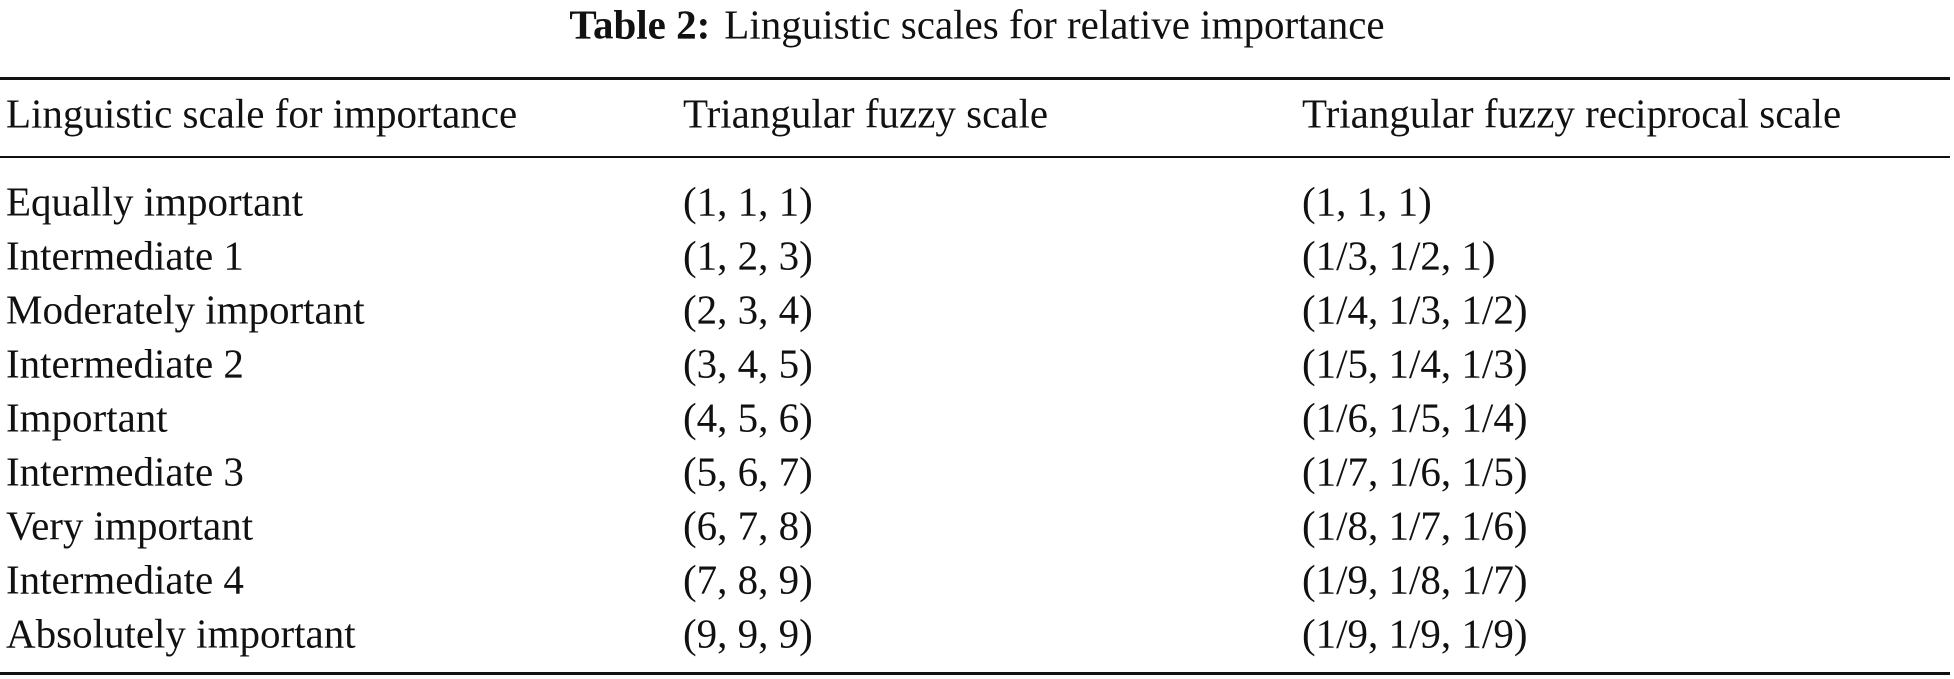  I want to click on table-cell: (9, 9, 9), so click(748, 633).